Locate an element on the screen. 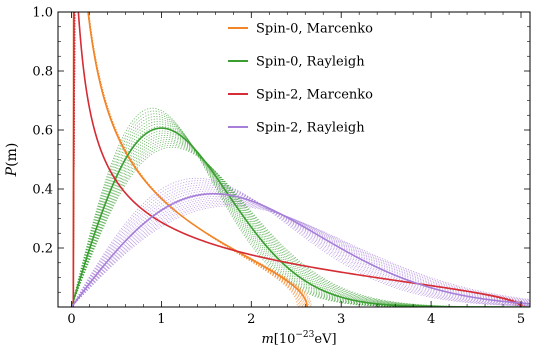  x-axis-label-exp: −23 is located at coordinates (304, 335).